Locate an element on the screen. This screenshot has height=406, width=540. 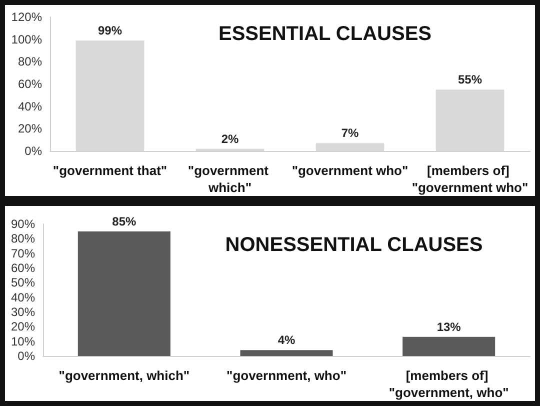
data-label: 4% is located at coordinates (287, 340).